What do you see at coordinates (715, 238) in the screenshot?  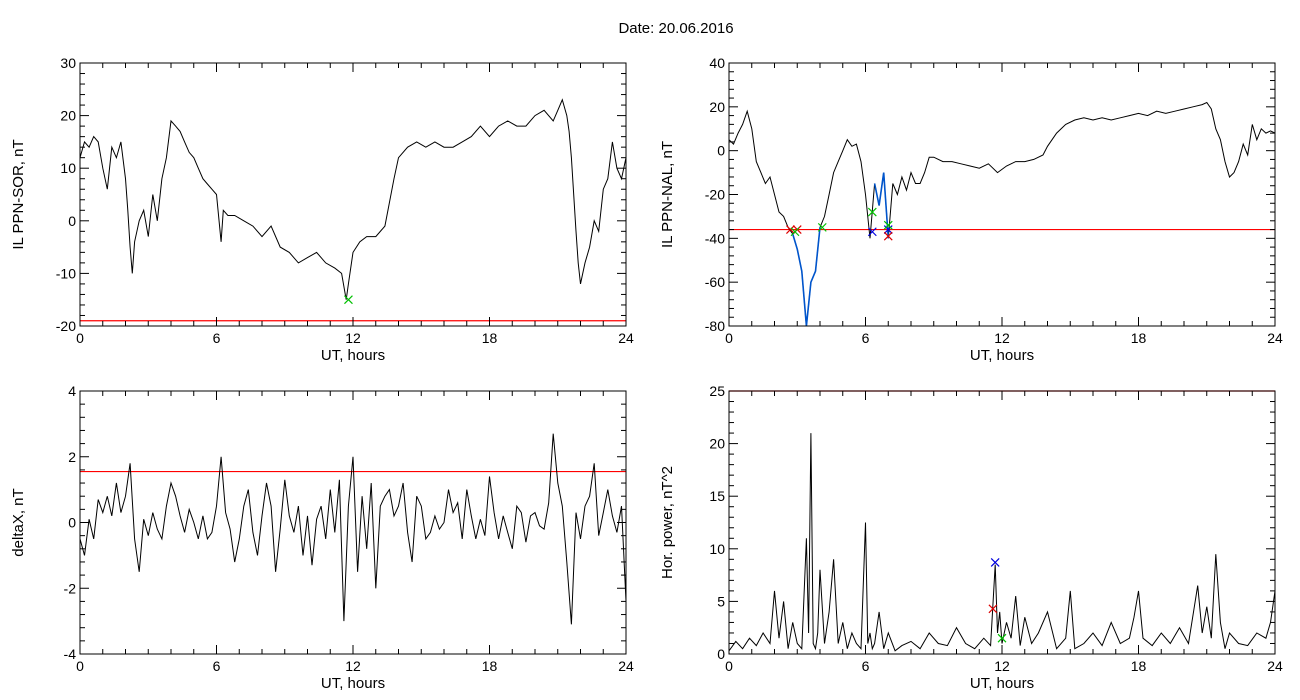 I see `y-tick-label: -40` at bounding box center [715, 238].